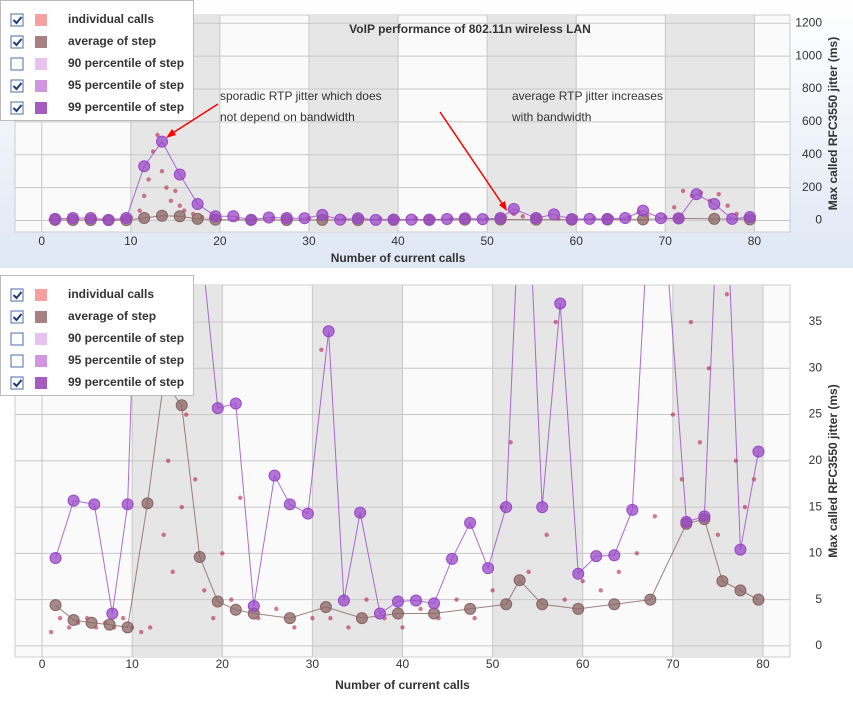 The height and width of the screenshot is (704, 853). I want to click on y-tick-label: 35, so click(816, 321).